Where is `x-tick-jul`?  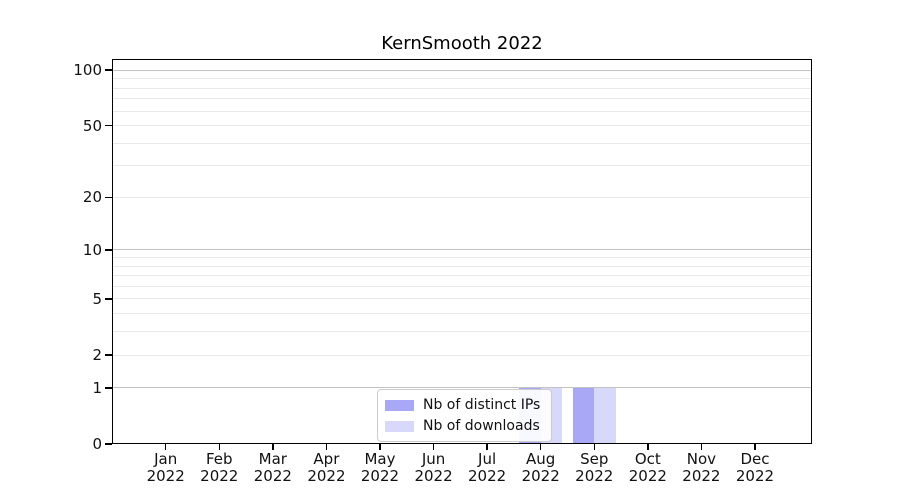
x-tick-jul is located at coordinates (487, 447).